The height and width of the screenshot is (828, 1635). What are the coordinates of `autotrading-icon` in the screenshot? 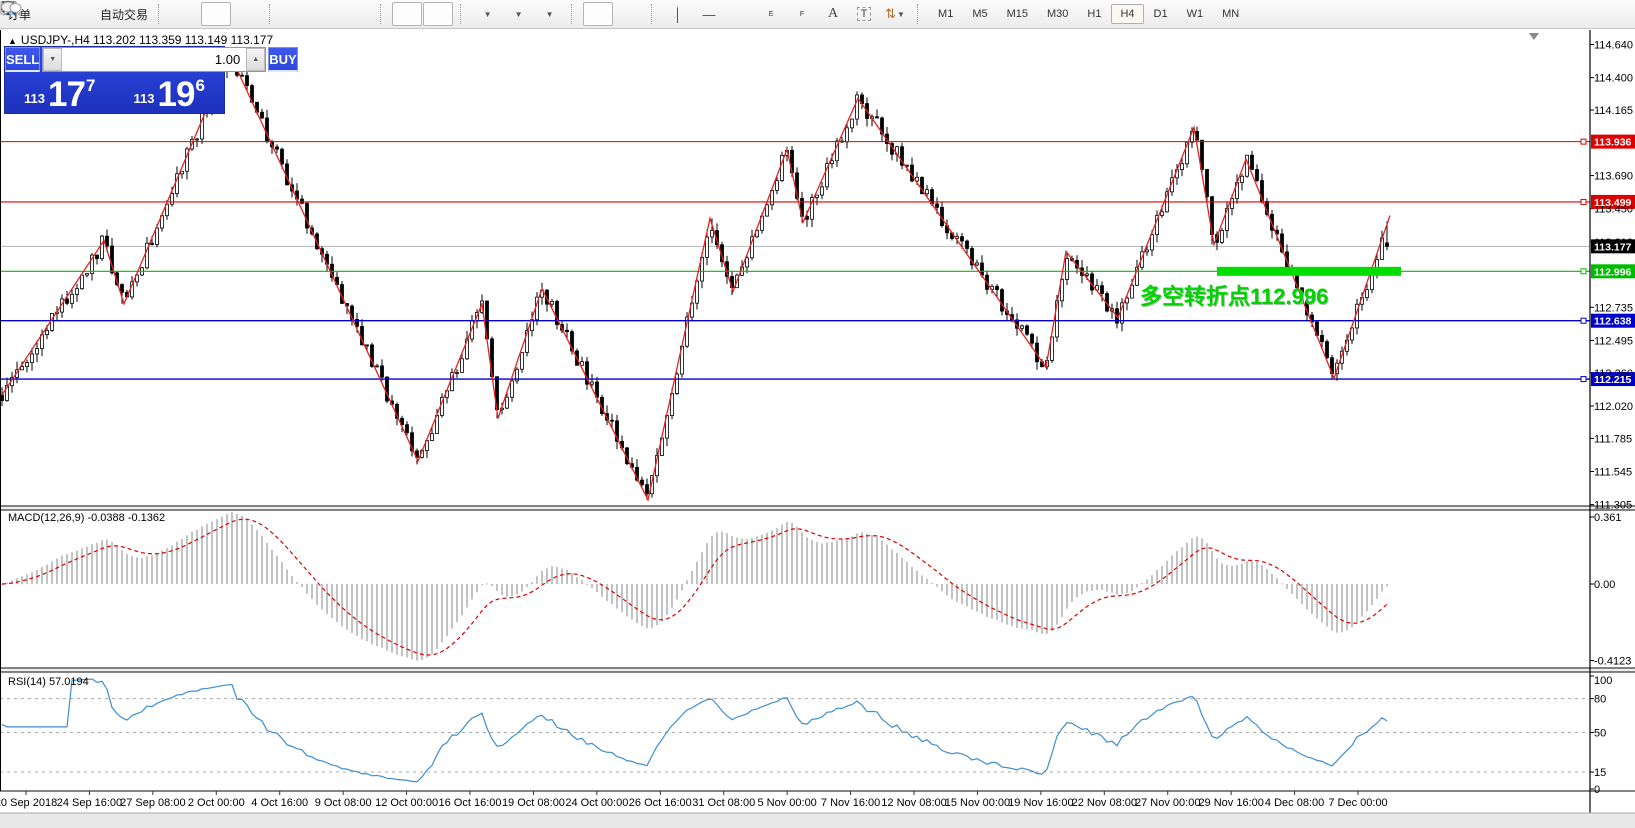 It's located at (48, 14).